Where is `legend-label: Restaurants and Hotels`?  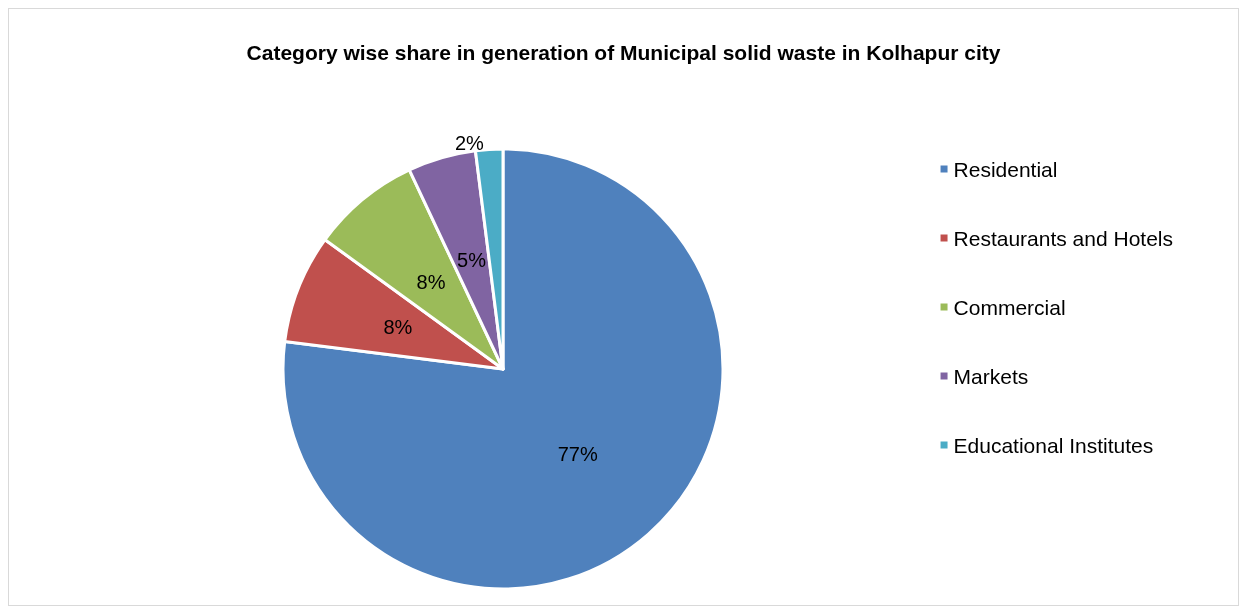
legend-label: Restaurants and Hotels is located at coordinates (1063, 238).